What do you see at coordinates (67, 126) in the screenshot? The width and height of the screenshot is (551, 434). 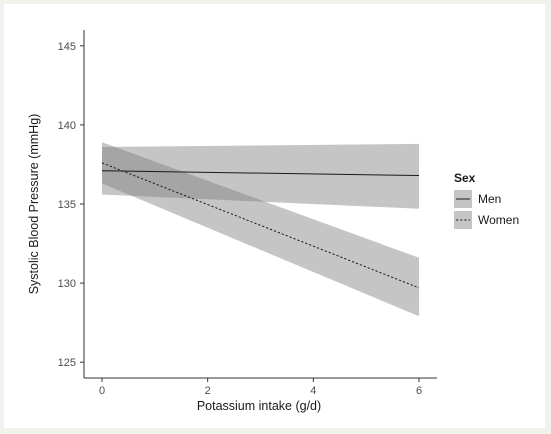 I see `y-tick-label: 140` at bounding box center [67, 126].